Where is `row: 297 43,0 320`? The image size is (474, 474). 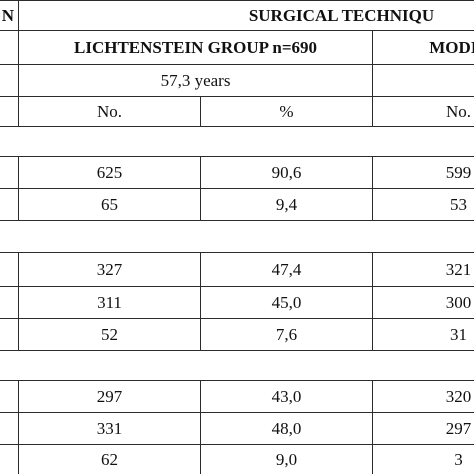
row: 297 43,0 320 is located at coordinates (237, 396).